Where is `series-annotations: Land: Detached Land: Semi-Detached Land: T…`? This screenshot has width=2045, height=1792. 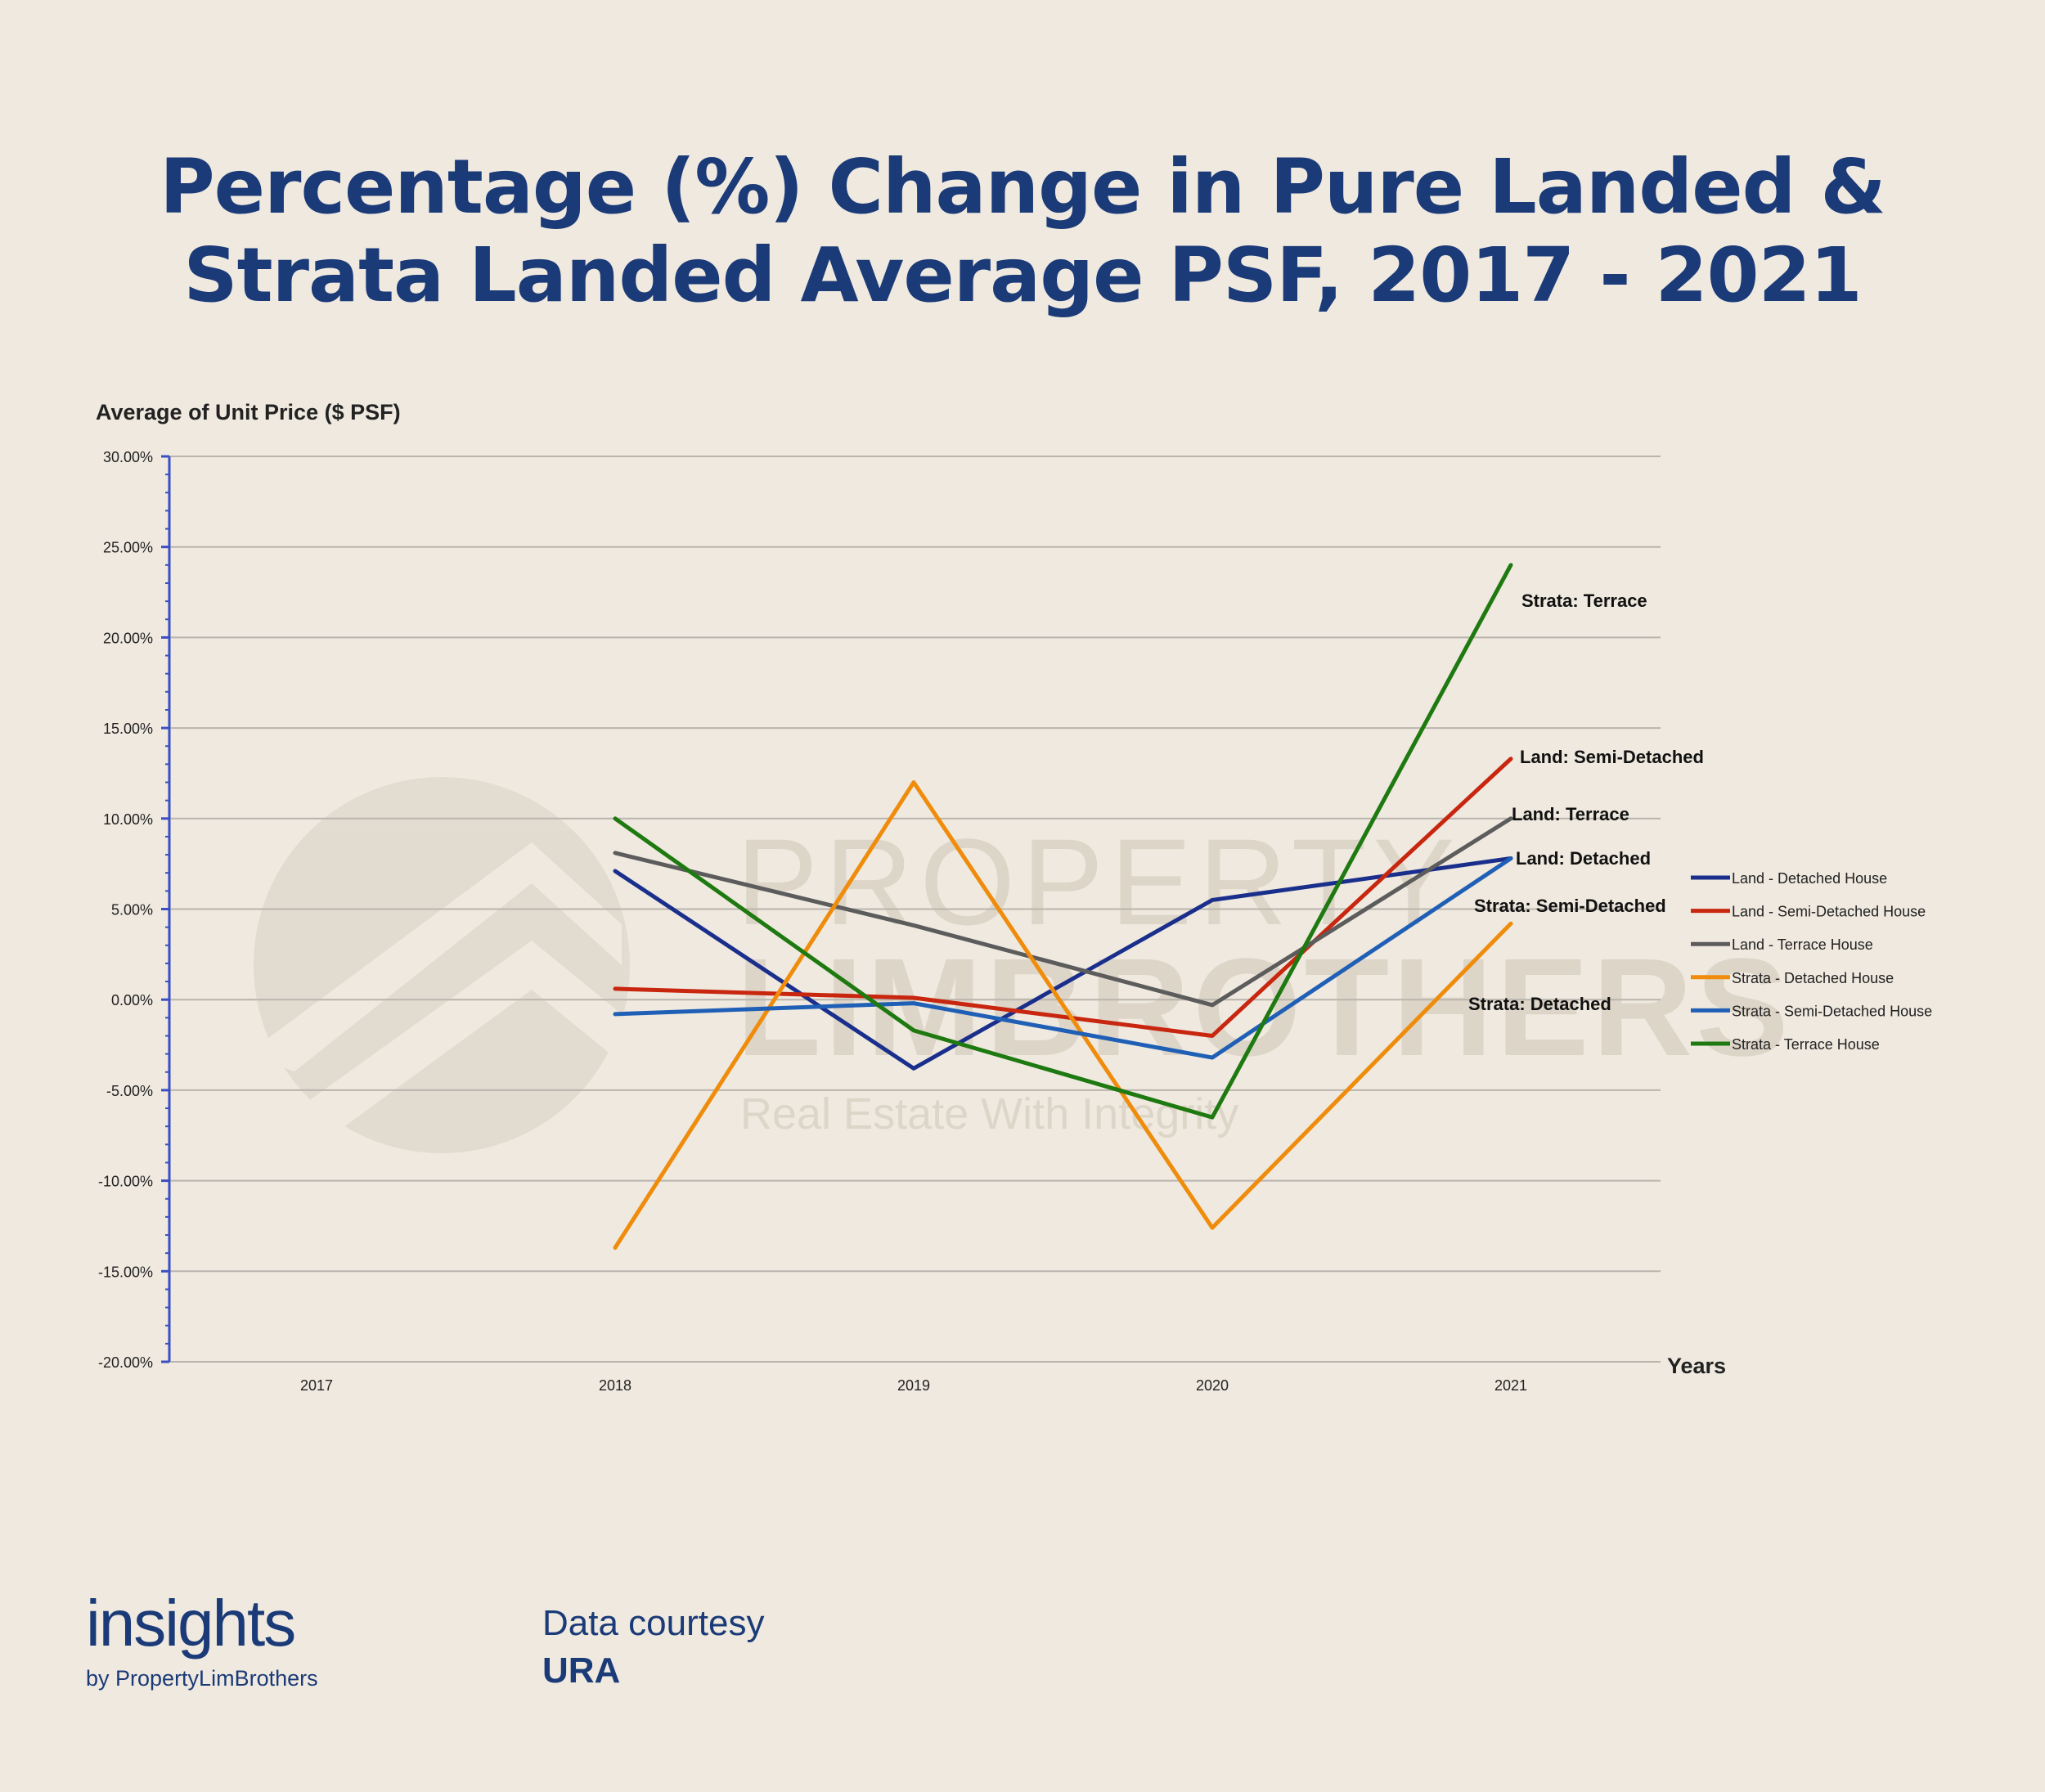
series-annotations: Land: Detached Land: Semi-Detached Land: T… is located at coordinates (1586, 802).